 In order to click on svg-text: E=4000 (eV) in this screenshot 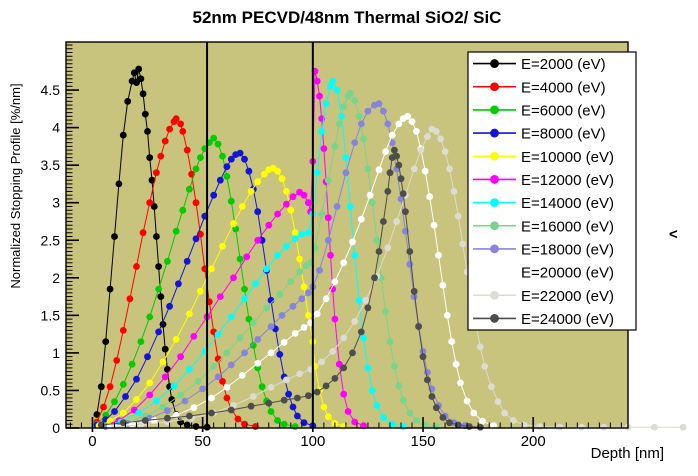, I will do `click(563, 87)`.